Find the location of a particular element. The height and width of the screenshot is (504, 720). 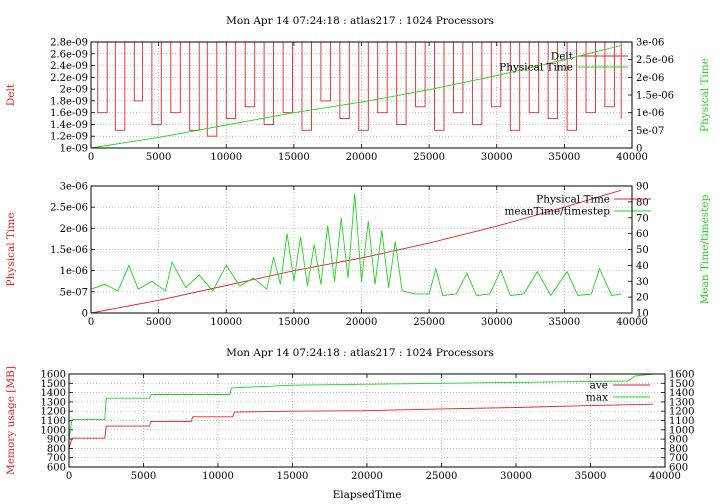

y-axis-label: Memory usage [MB] is located at coordinates (11, 420).